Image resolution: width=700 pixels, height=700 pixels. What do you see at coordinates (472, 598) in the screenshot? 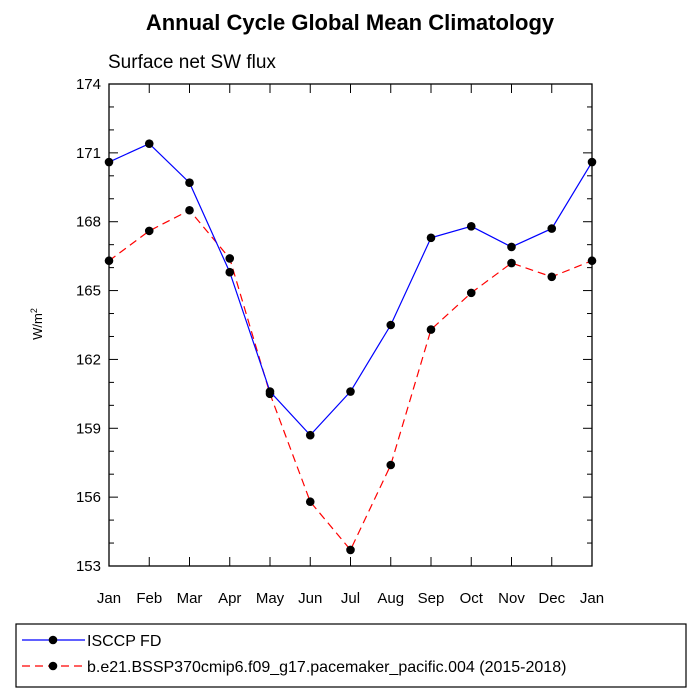
I see `x-tick-label: Oct` at bounding box center [472, 598].